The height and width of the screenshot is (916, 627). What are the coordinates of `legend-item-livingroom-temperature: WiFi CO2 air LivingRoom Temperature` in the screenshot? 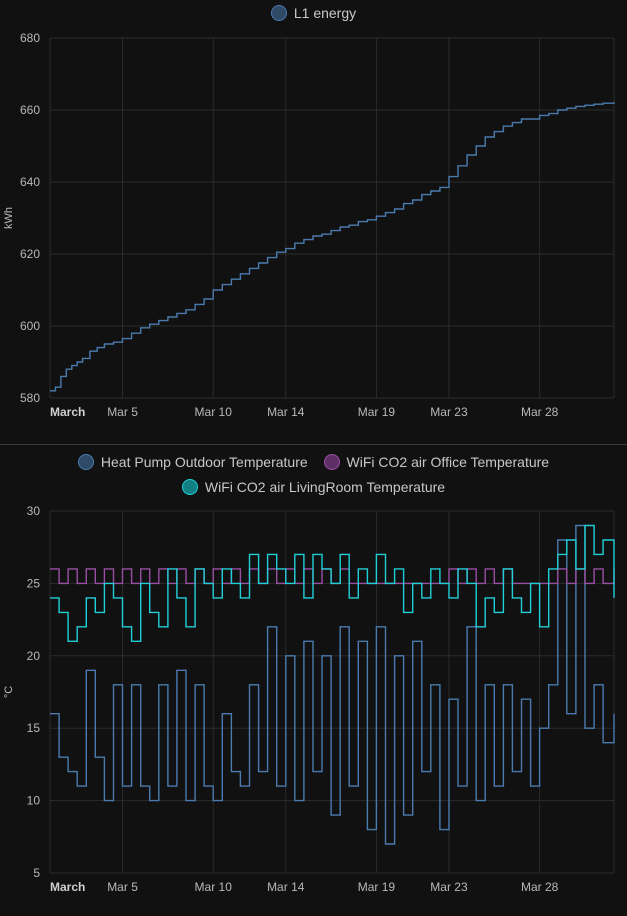 It's located at (313, 487).